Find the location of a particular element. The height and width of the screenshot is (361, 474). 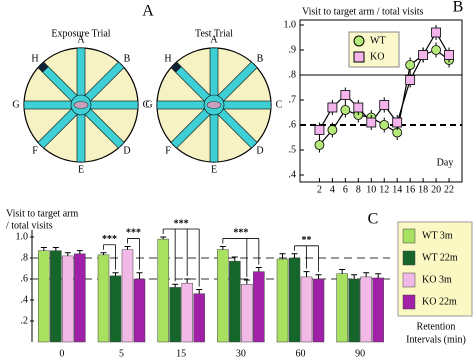

y-tick-label: .8 is located at coordinates (25, 257).